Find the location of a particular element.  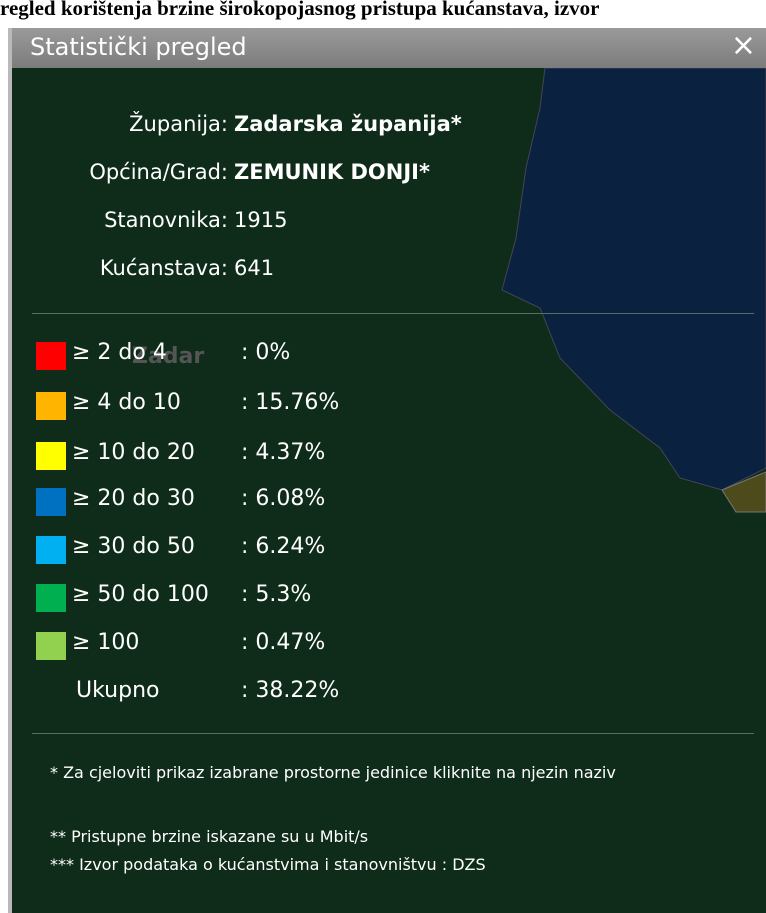

legend-value: : 5.3% is located at coordinates (276, 594).